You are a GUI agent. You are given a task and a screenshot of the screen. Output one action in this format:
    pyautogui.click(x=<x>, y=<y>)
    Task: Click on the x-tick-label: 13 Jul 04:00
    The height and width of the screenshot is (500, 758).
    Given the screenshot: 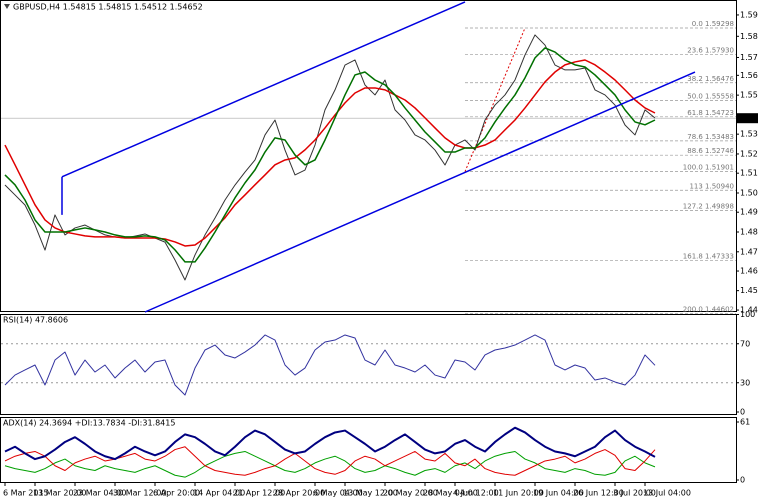 What is the action you would take?
    pyautogui.click(x=667, y=493)
    